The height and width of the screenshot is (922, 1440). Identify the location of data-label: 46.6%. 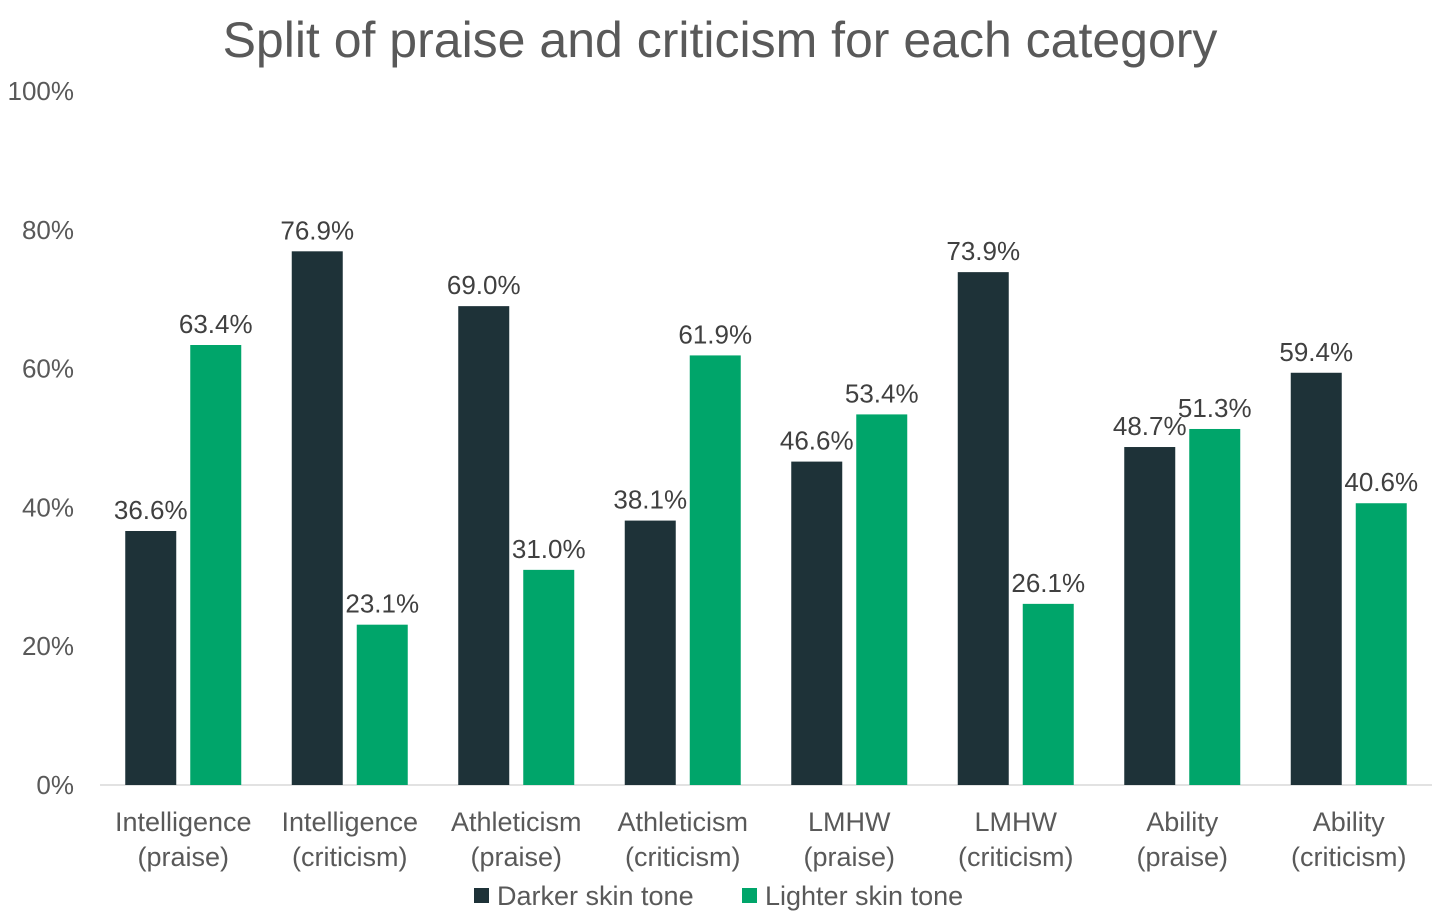
(817, 441).